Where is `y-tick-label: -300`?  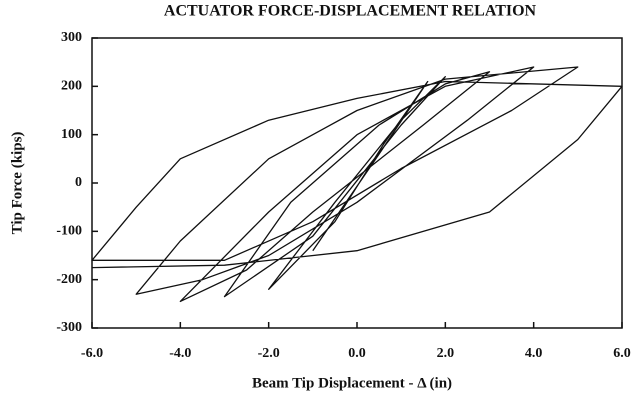
y-tick-label: -300 is located at coordinates (69, 327).